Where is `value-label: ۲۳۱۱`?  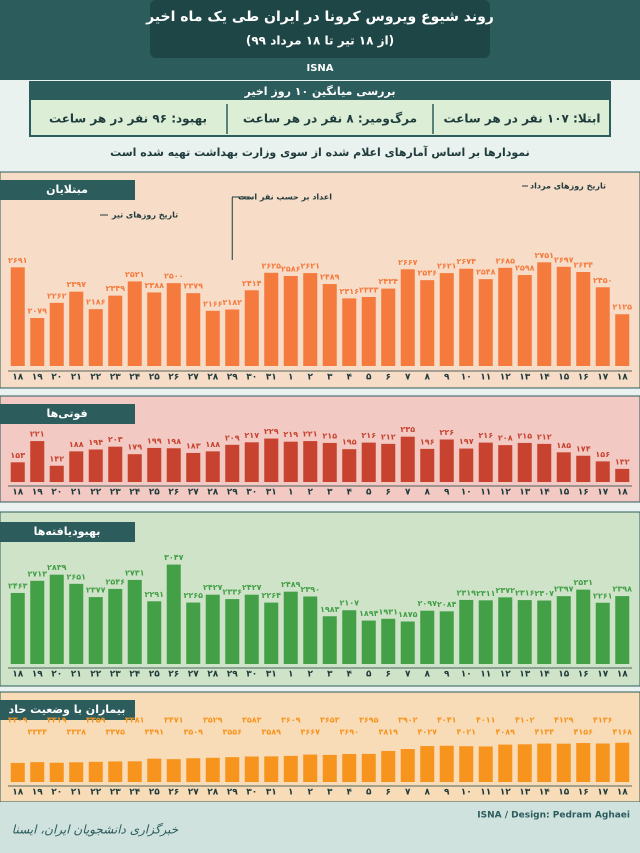 value-label: ۲۳۱۱ is located at coordinates (486, 593).